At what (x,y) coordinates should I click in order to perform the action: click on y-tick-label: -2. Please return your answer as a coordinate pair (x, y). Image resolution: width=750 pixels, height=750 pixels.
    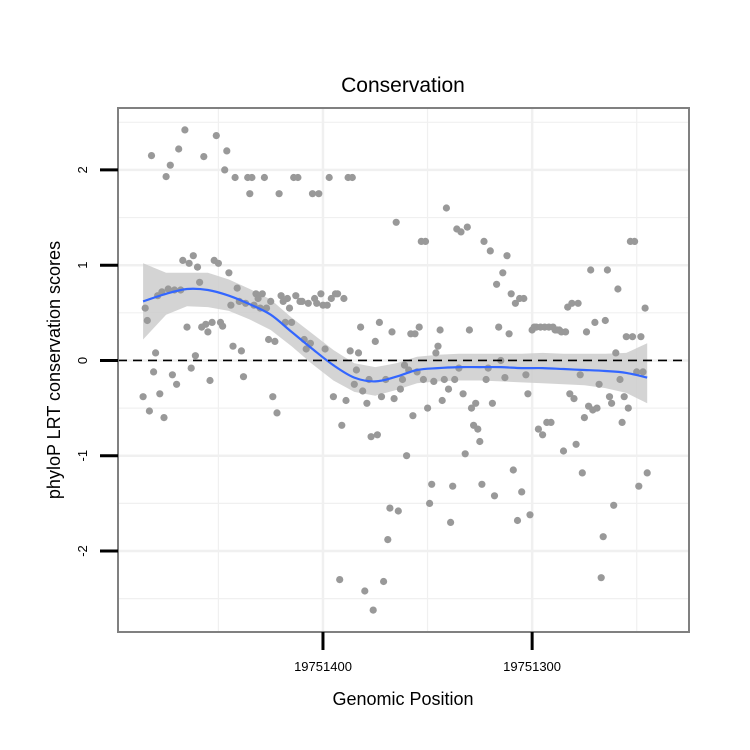
    Looking at the image, I should click on (82, 551).